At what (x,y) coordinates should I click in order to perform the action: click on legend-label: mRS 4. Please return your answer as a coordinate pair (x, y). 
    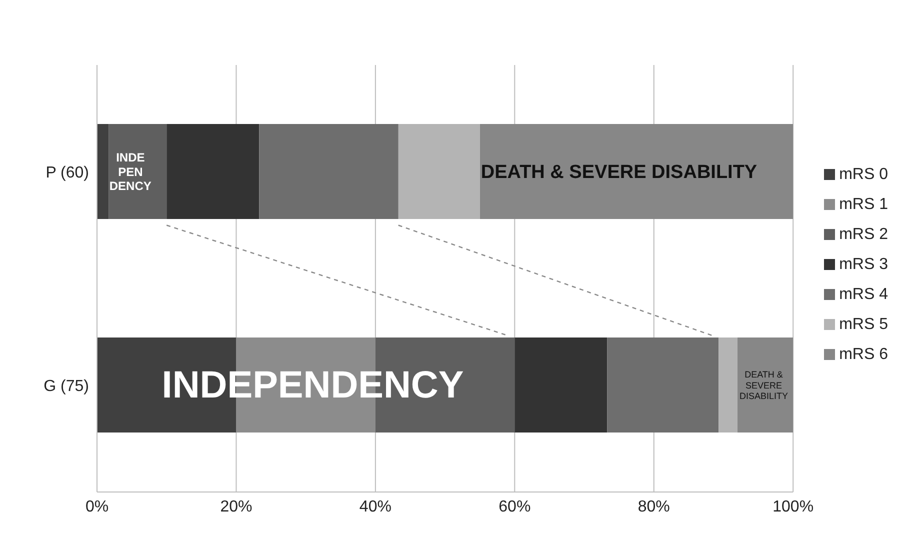
    Looking at the image, I should click on (863, 294).